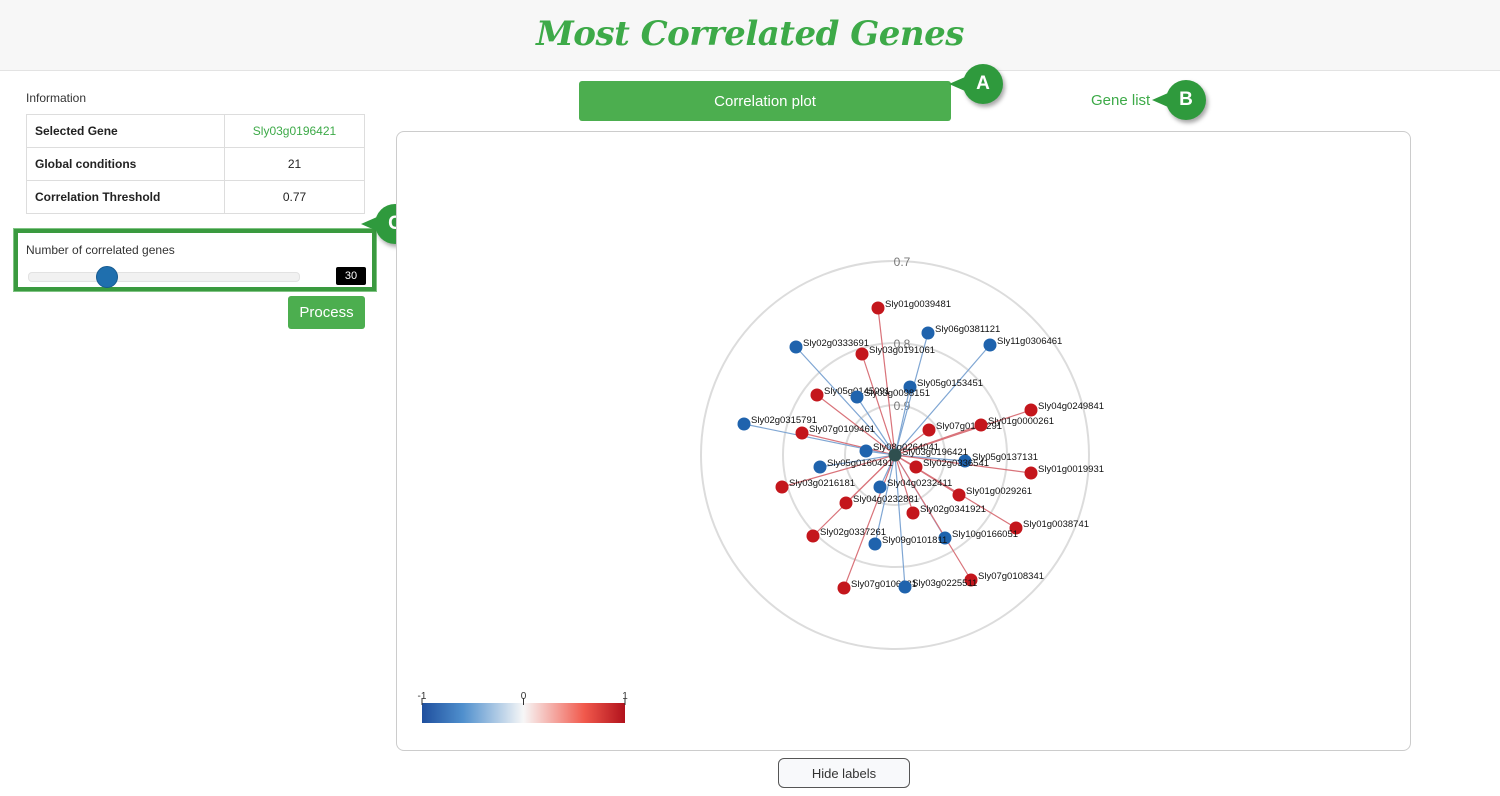  Describe the element at coordinates (842, 429) in the screenshot. I see `gene-label: Sly07g0109461` at that location.